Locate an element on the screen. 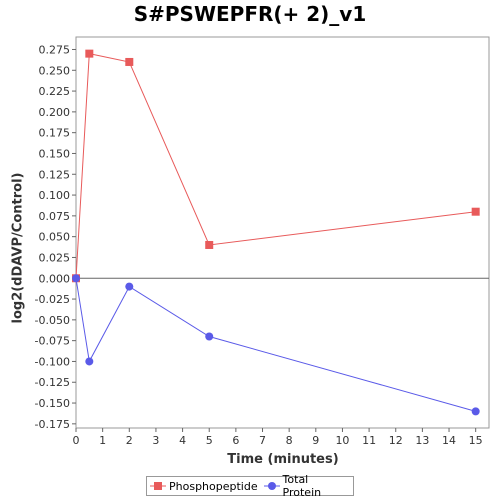 The height and width of the screenshot is (500, 500). x-tick-label: 8 is located at coordinates (289, 440).